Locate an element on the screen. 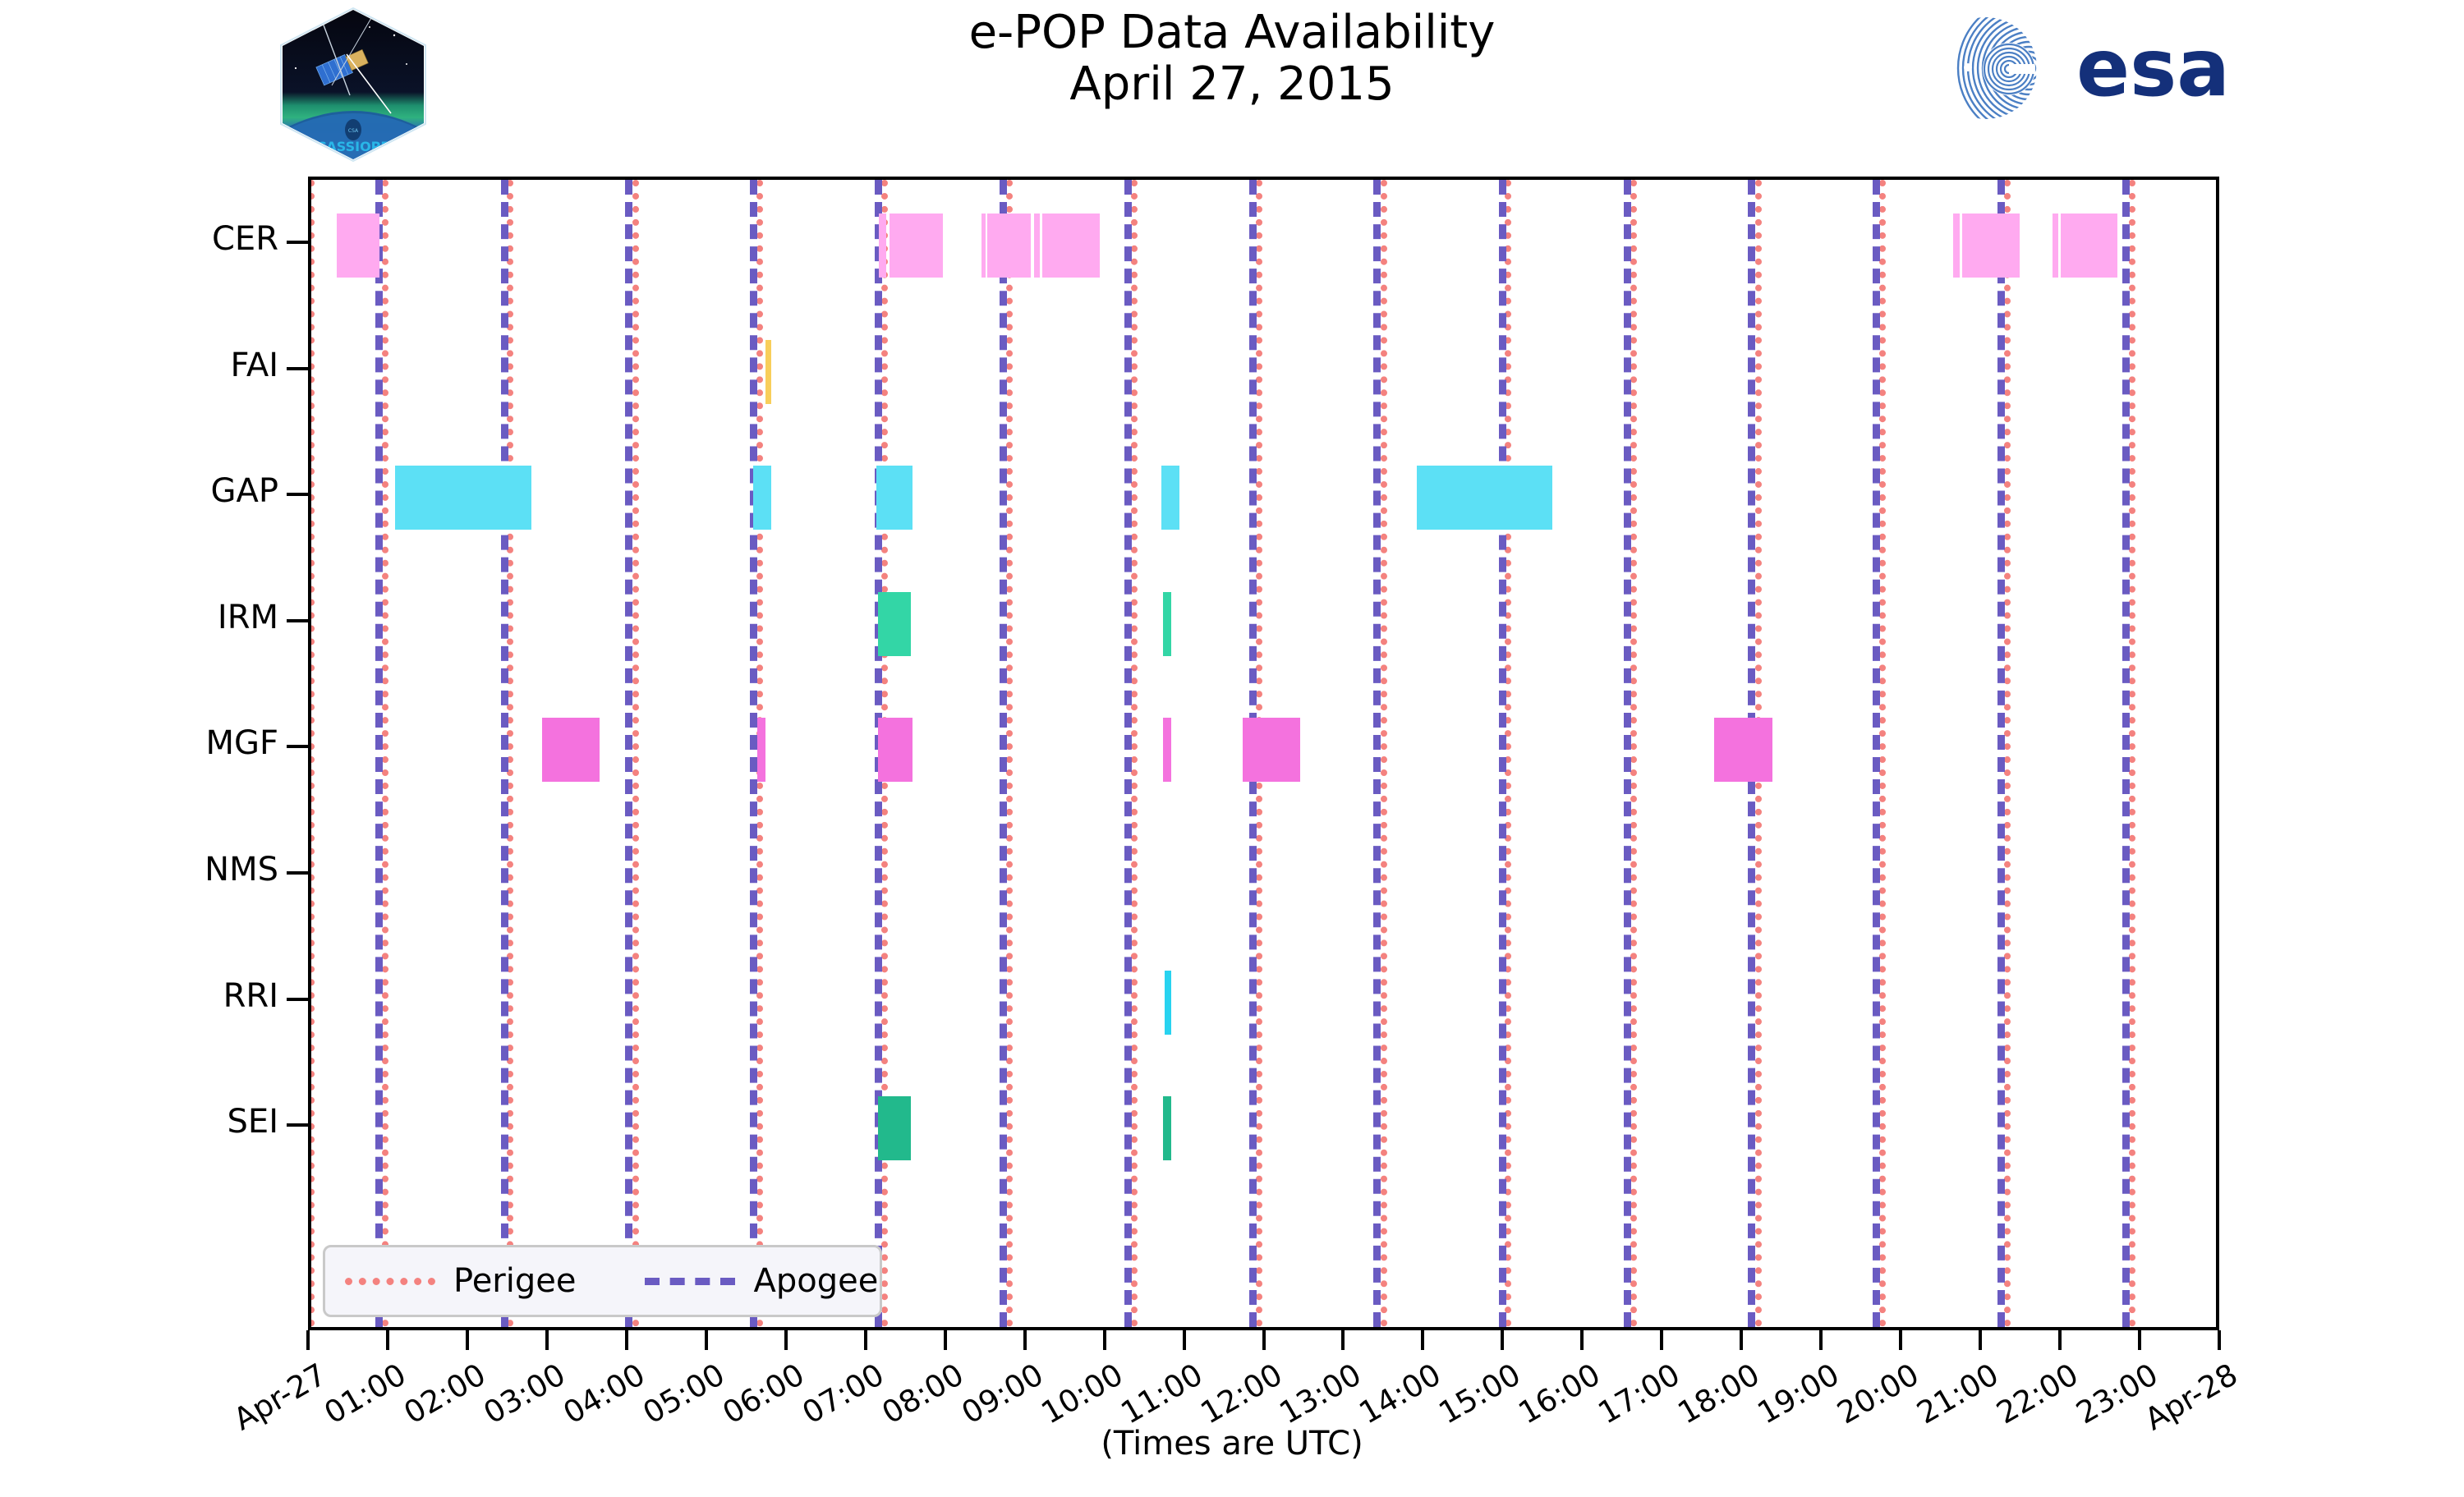  y-axis-label-mgf: MGF is located at coordinates (241, 744).